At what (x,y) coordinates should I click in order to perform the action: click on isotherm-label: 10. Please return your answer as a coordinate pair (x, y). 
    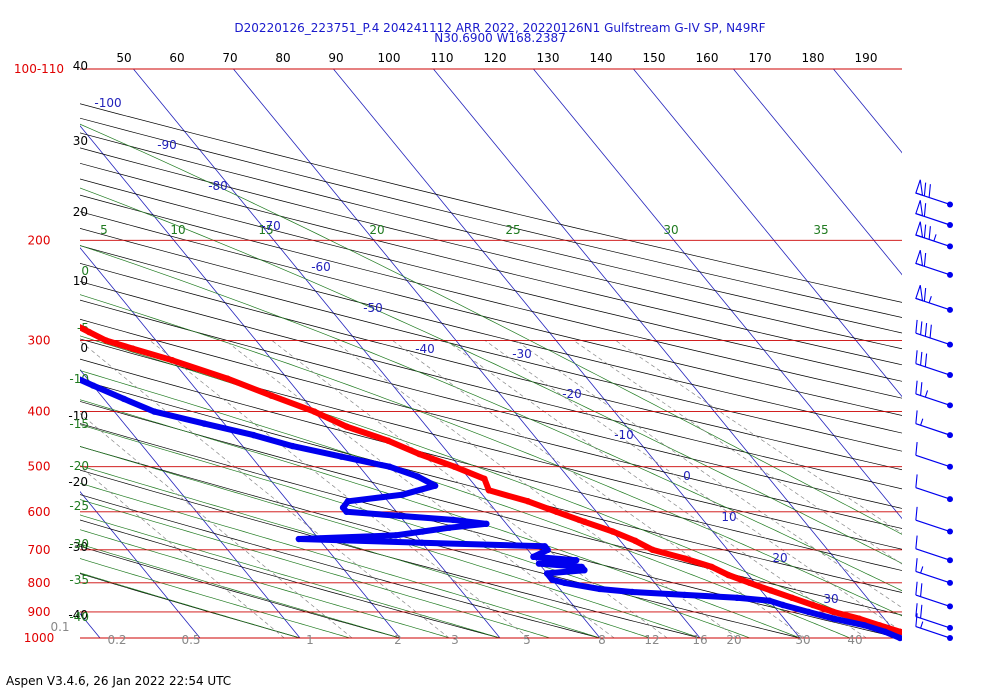
    Looking at the image, I should click on (728, 517).